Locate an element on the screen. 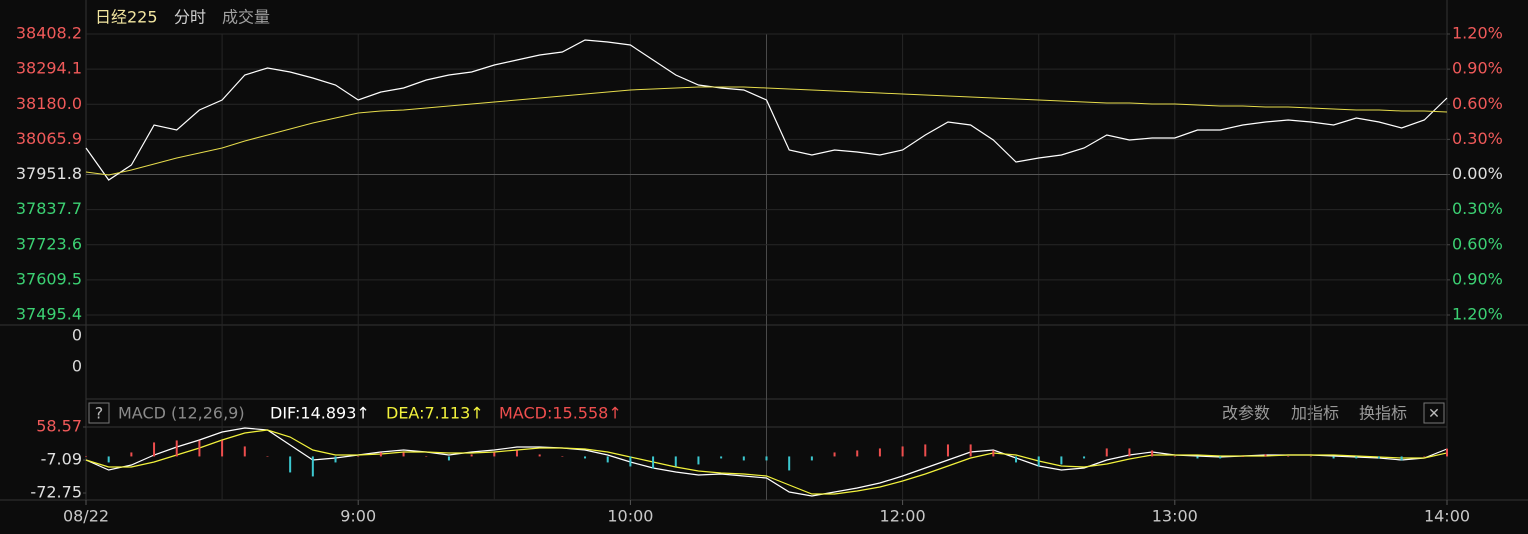 Image resolution: width=1528 pixels, height=534 pixels. legend-entry: MACD:15.558↑ is located at coordinates (560, 413).